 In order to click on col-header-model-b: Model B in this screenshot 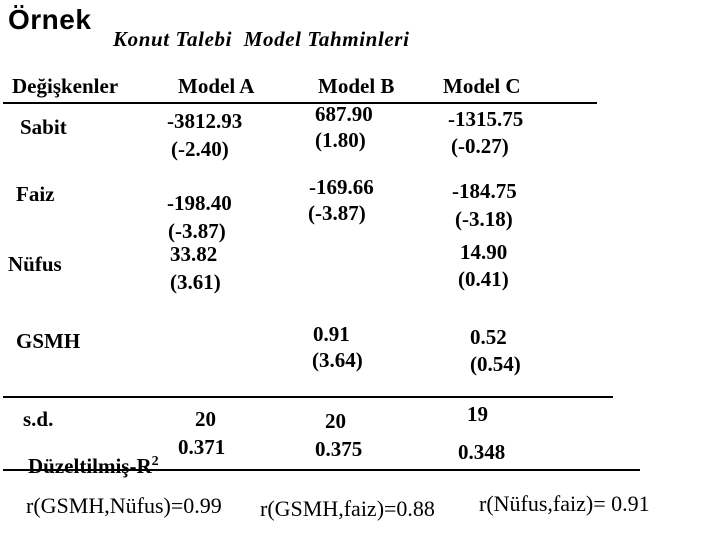, I will do `click(356, 86)`.